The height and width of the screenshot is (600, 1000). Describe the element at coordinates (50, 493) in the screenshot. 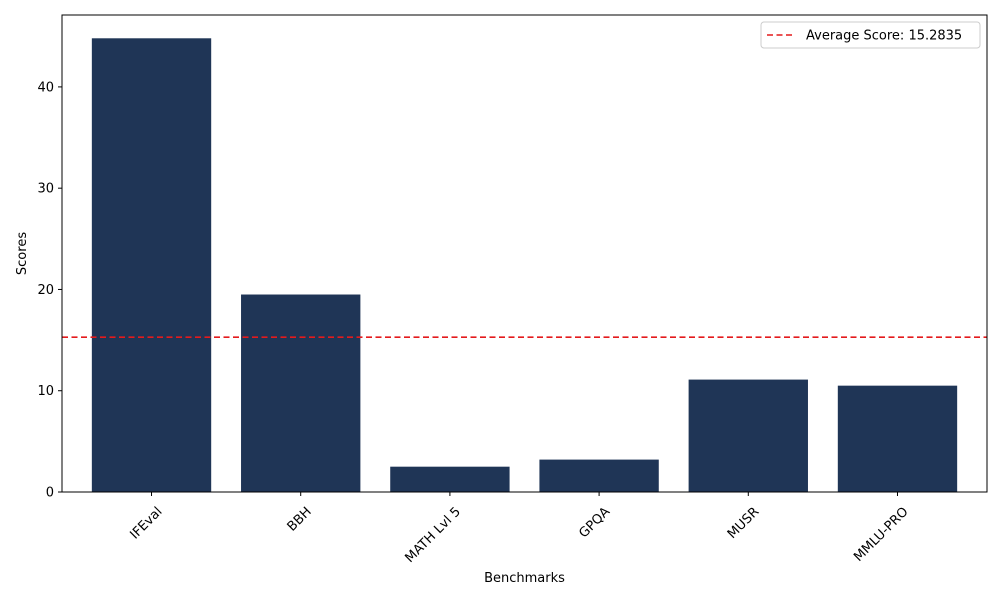

I see `y-tick-label: 0` at that location.